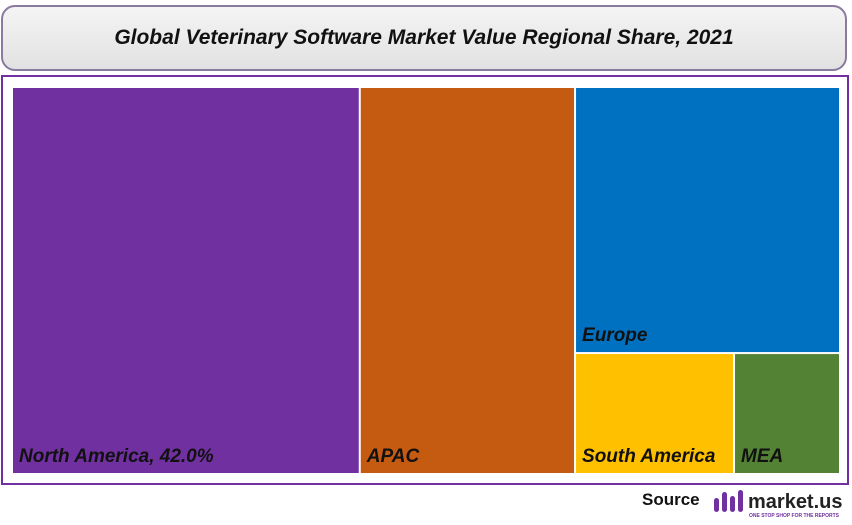 Image resolution: width=852 pixels, height=525 pixels. What do you see at coordinates (649, 456) in the screenshot?
I see `tile-label: South America` at bounding box center [649, 456].